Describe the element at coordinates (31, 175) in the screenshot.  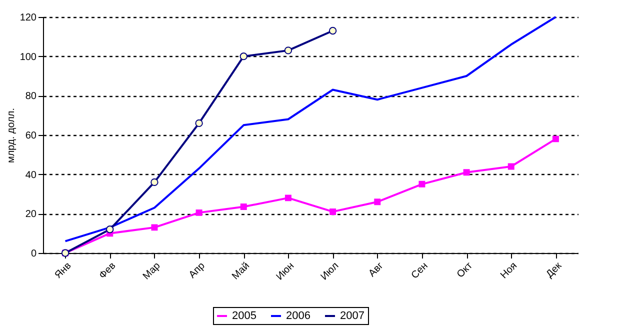
I see `y-tick-label: 40` at that location.